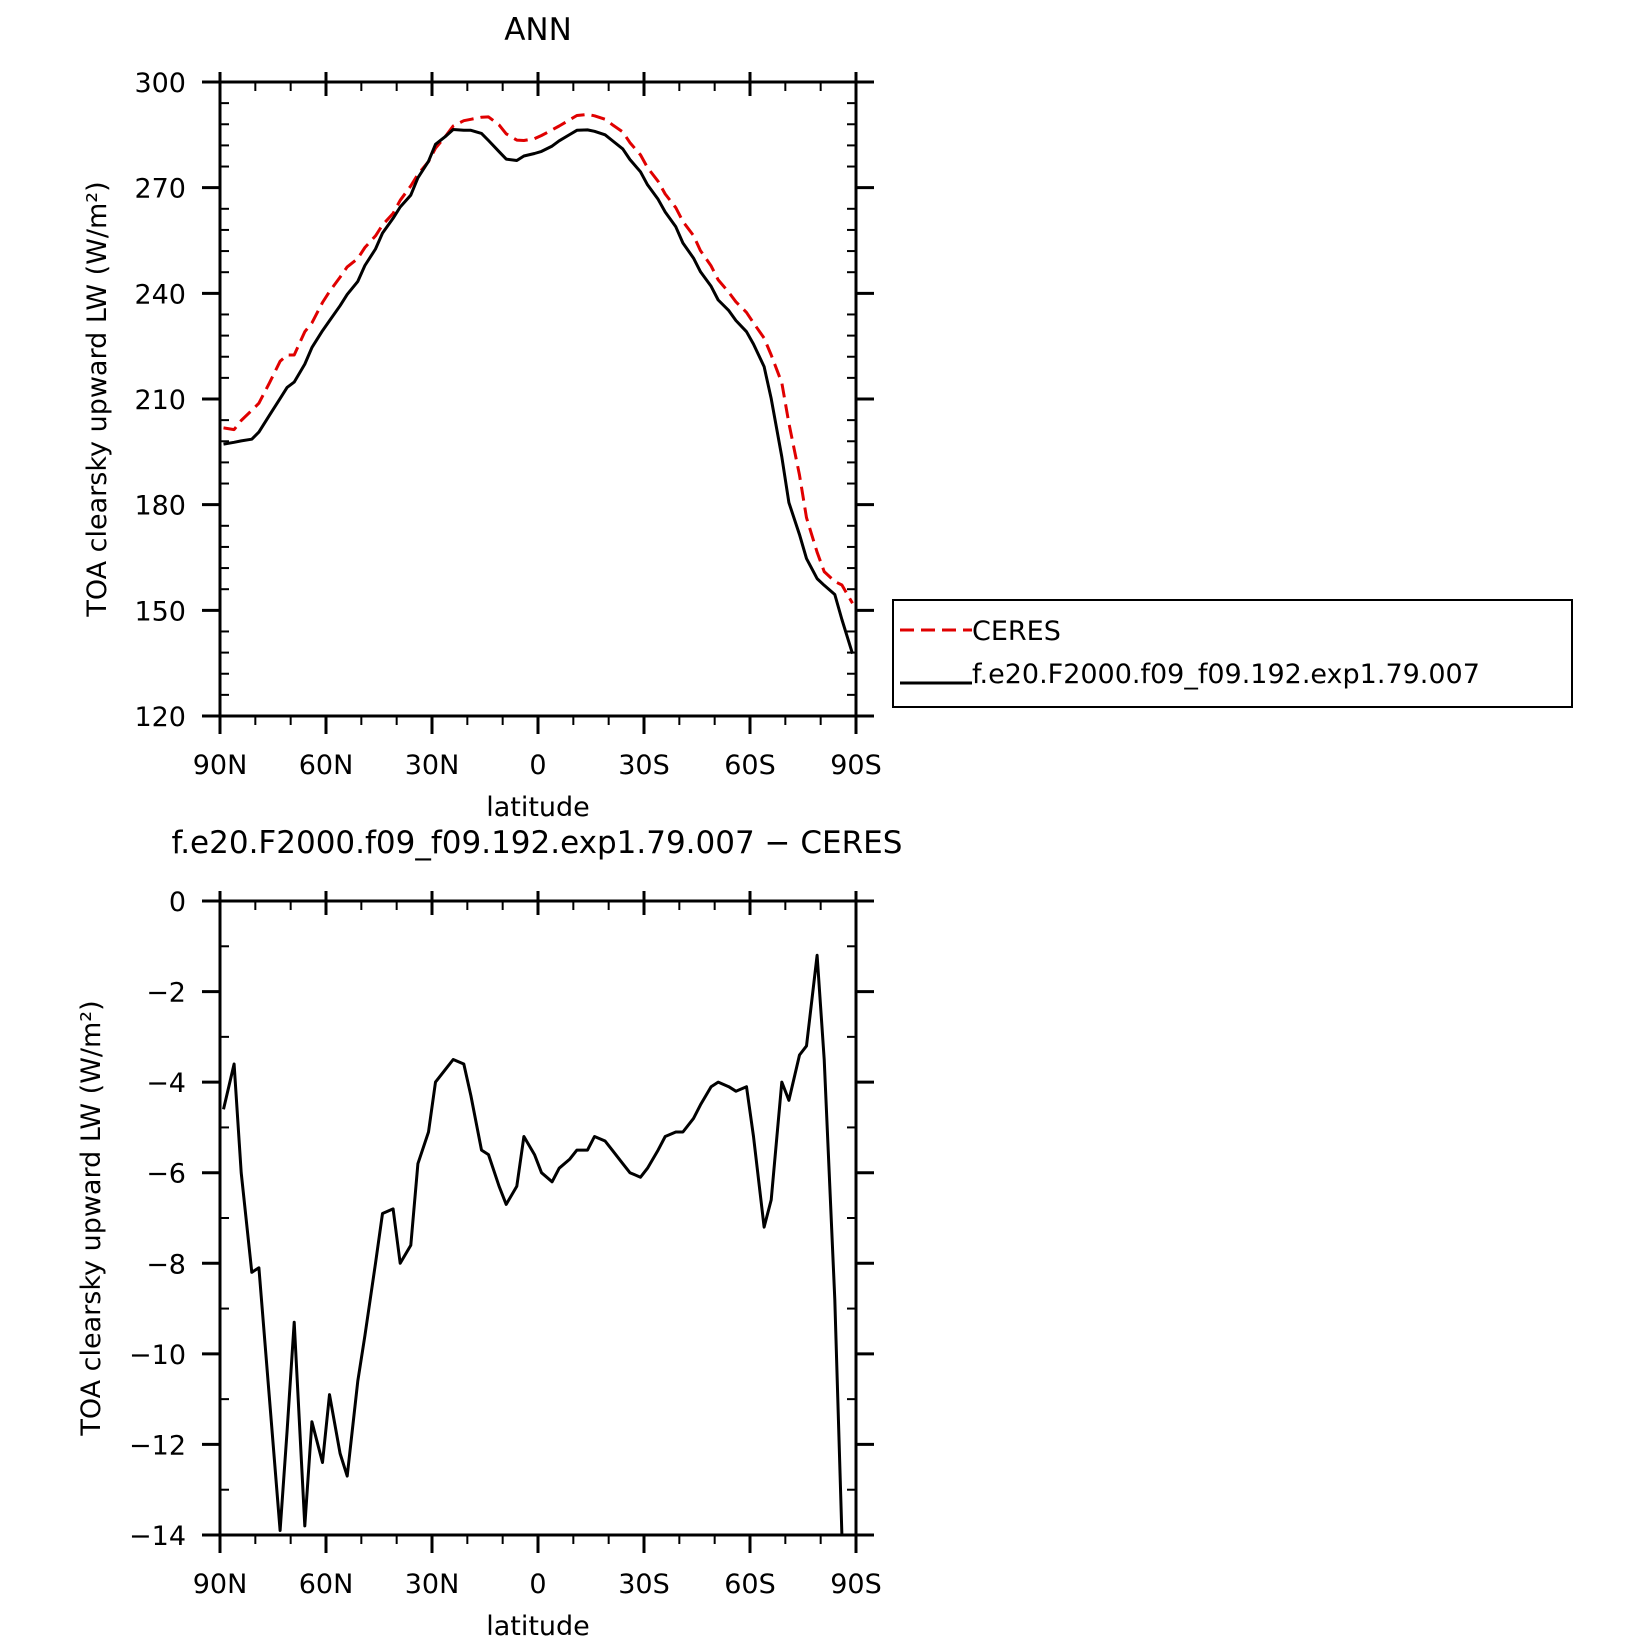 This screenshot has width=1644, height=1641. What do you see at coordinates (160, 717) in the screenshot?
I see `y-tick-label: 120` at bounding box center [160, 717].